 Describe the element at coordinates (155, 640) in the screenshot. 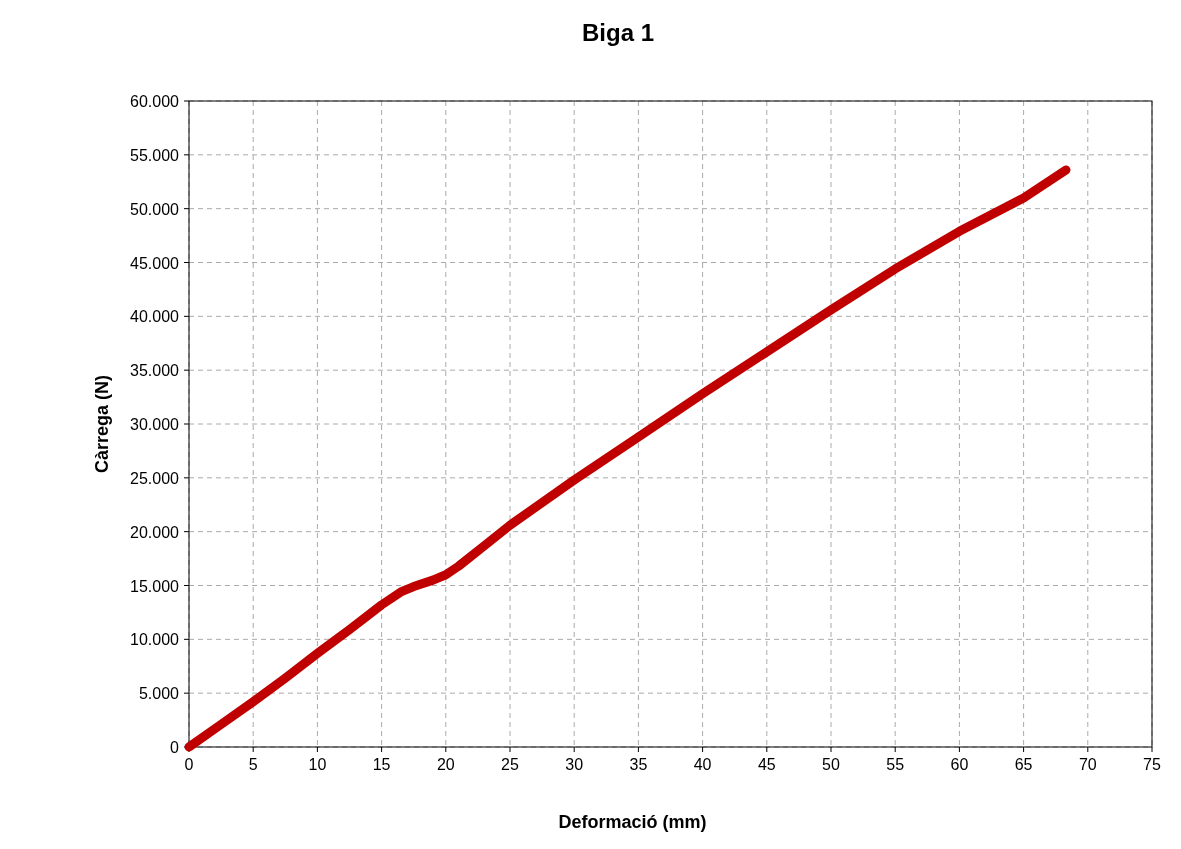

I see `y-tick-label: 10.000` at that location.